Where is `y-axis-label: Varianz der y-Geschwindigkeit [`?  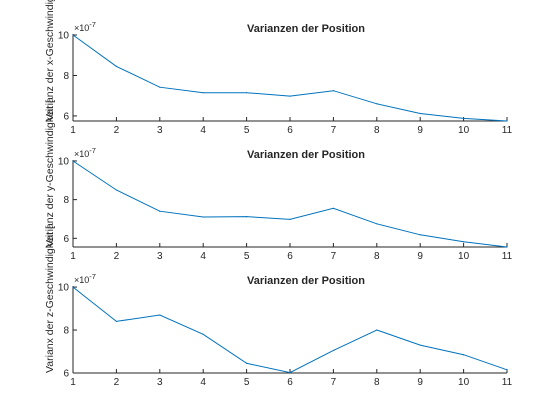
y-axis-label: Varianz der y-Geschwindigkeit [ is located at coordinates (50, 173).